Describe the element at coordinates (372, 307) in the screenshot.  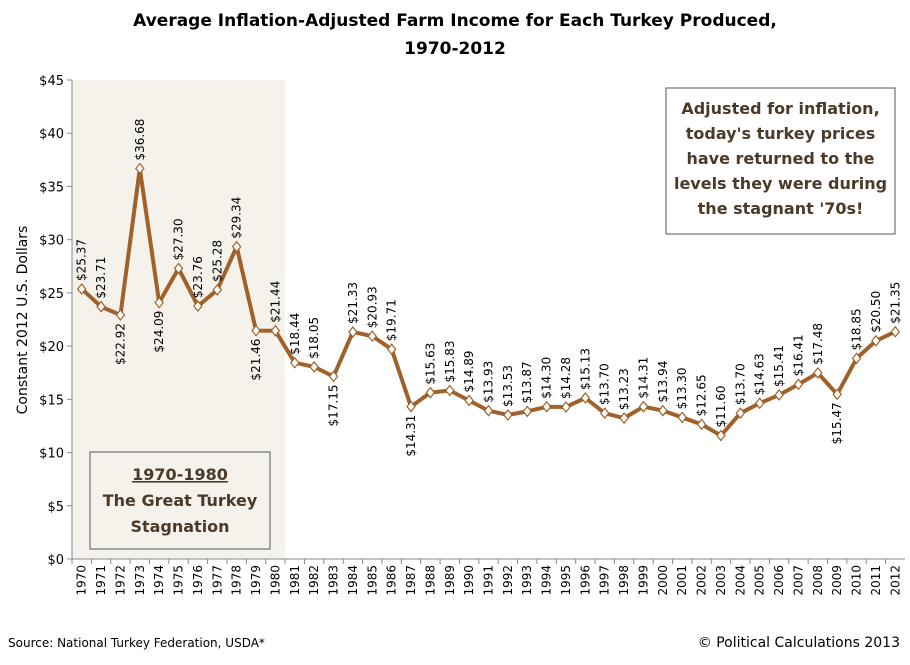
I see `value-label: $20.93` at that location.